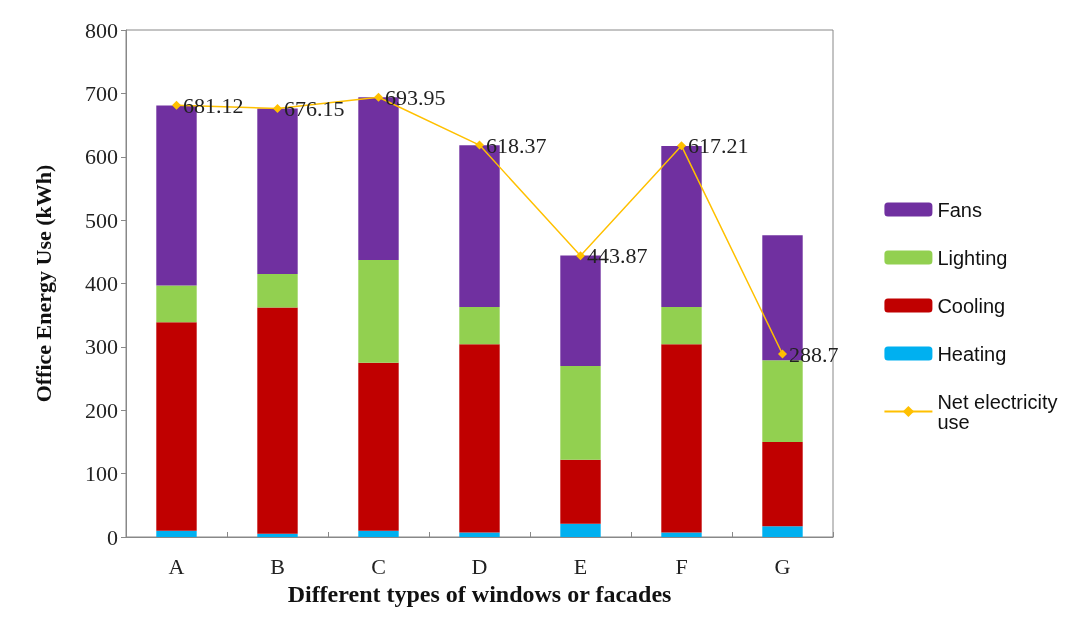  Describe the element at coordinates (479, 566) in the screenshot. I see `x-tick-label: D` at that location.